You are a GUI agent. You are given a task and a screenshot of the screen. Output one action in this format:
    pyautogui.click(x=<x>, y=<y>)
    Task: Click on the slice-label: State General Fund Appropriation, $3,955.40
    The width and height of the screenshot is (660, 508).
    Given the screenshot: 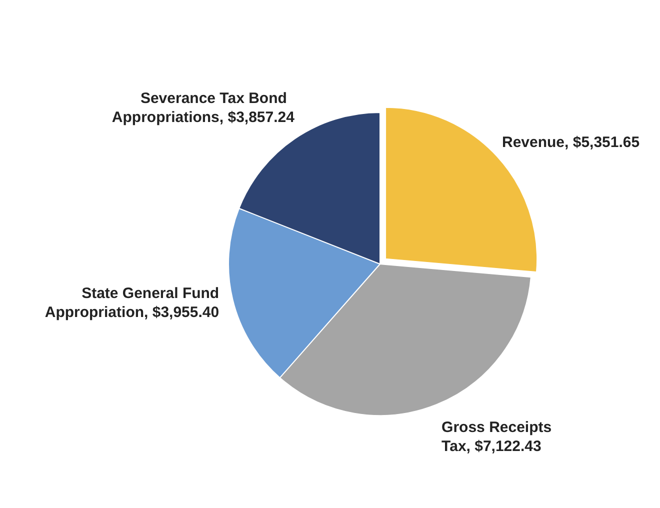 What is the action you would take?
    pyautogui.click(x=132, y=303)
    